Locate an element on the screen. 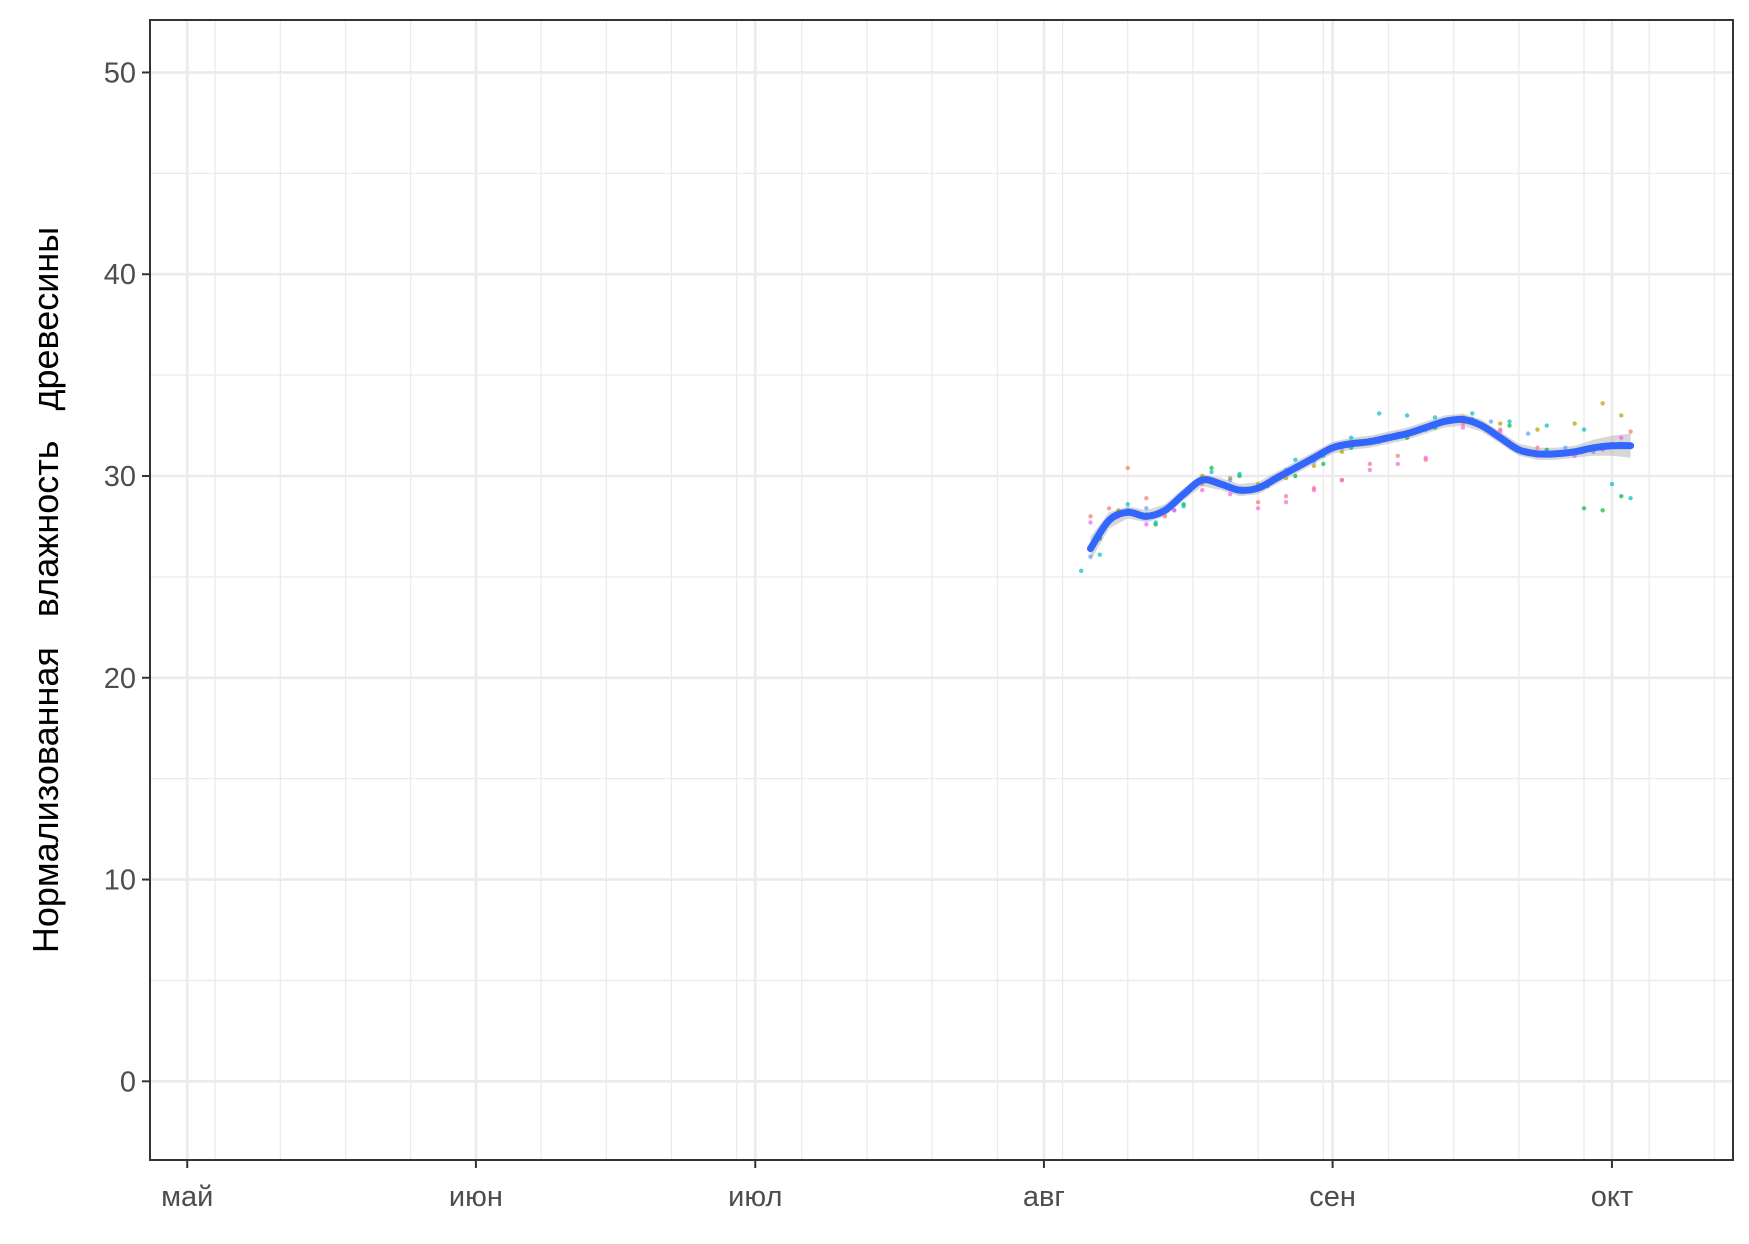 This screenshot has width=1749, height=1244. x-tick-label: окт is located at coordinates (1612, 1197).